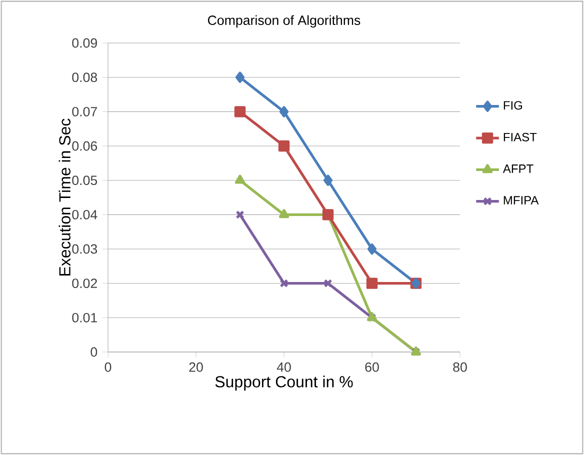 This screenshot has width=584, height=455. I want to click on y-tick-label: 0.03, so click(85, 249).